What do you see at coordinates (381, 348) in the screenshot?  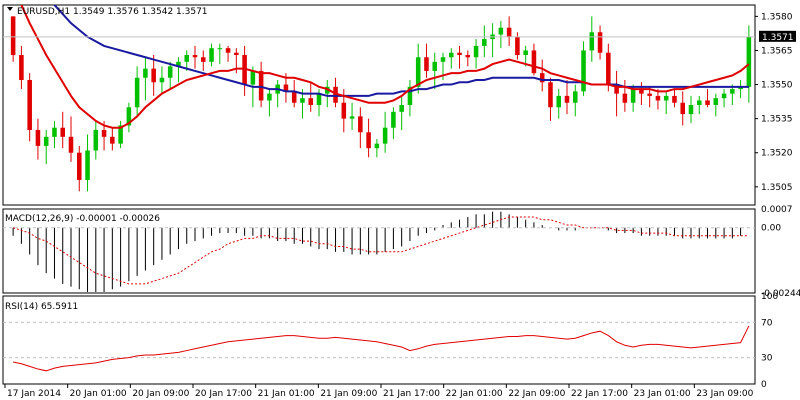 I see `rsi-line` at bounding box center [381, 348].